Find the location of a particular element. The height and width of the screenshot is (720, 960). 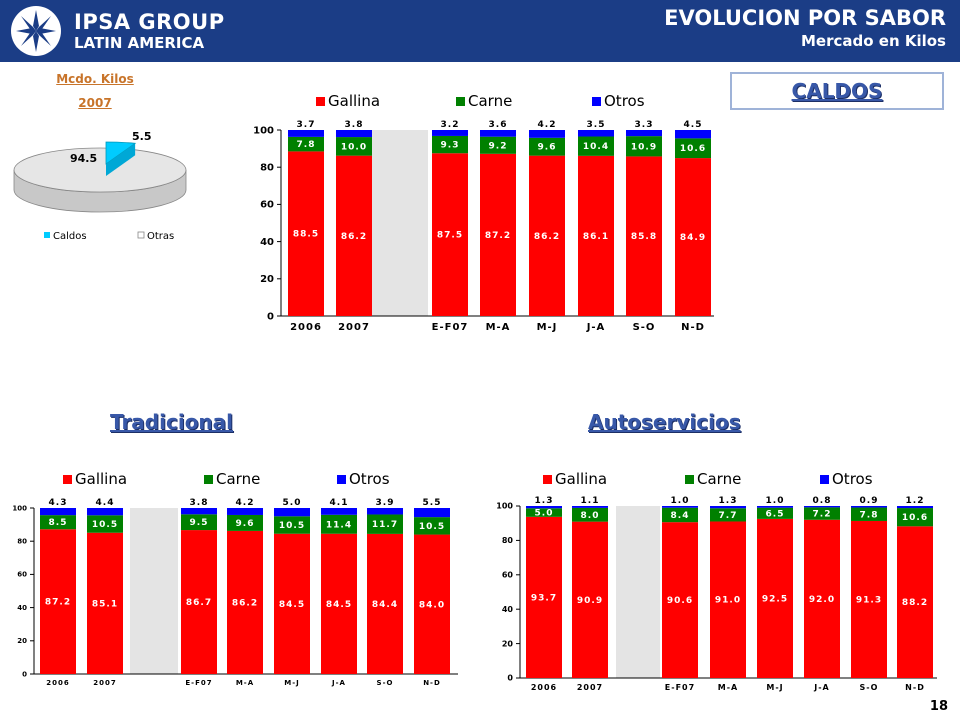

data-label-gallina: 88.5 is located at coordinates (306, 235).